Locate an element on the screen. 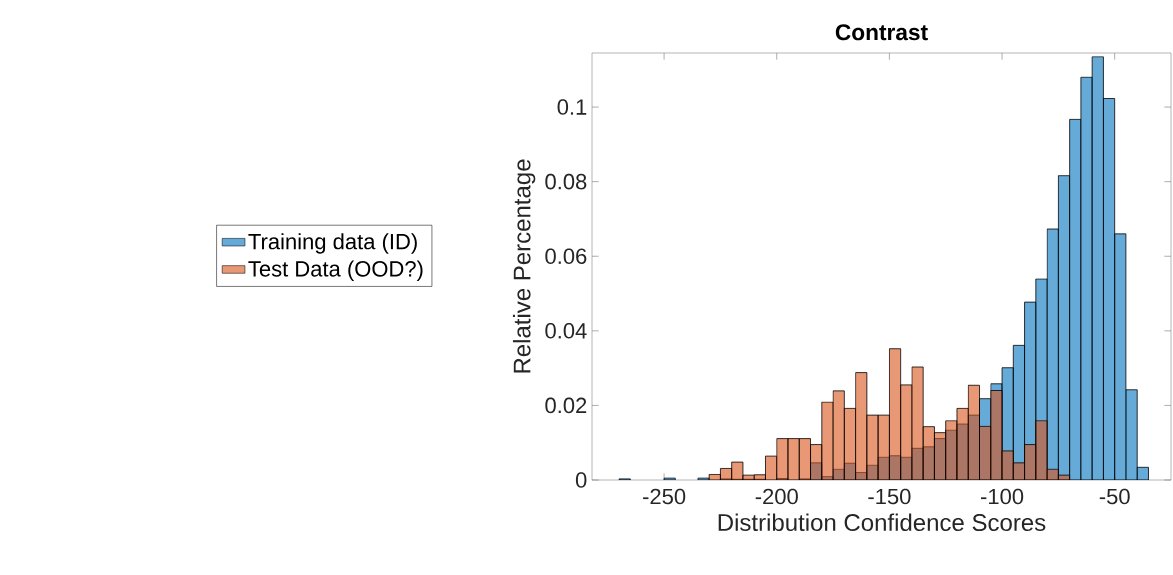  y-tick-label: 0.1 is located at coordinates (572, 107).